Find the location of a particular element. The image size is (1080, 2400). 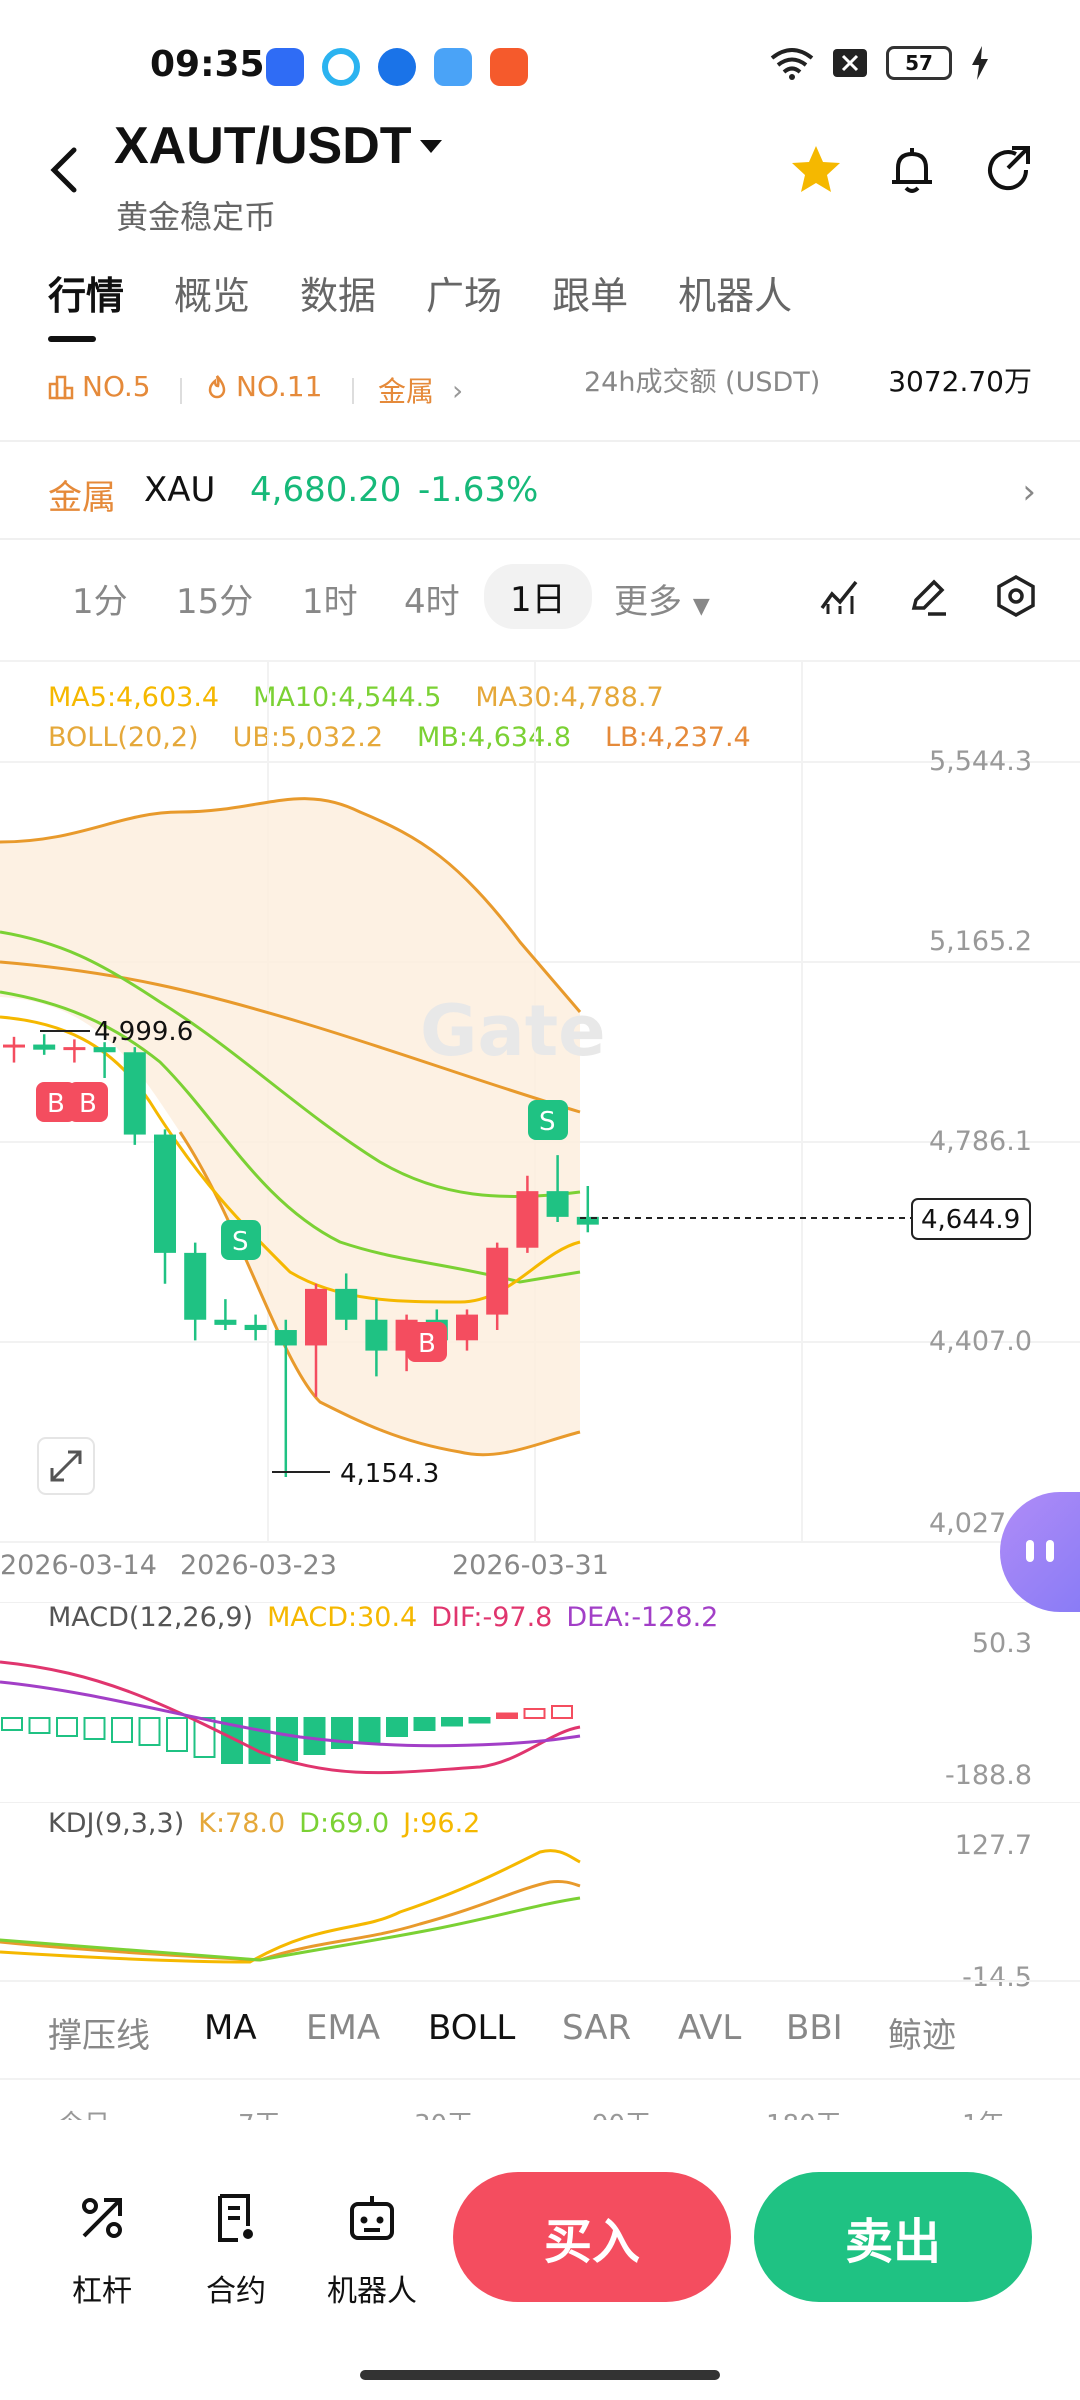

macd-y-tick: 50.3 is located at coordinates (1001, 1643).